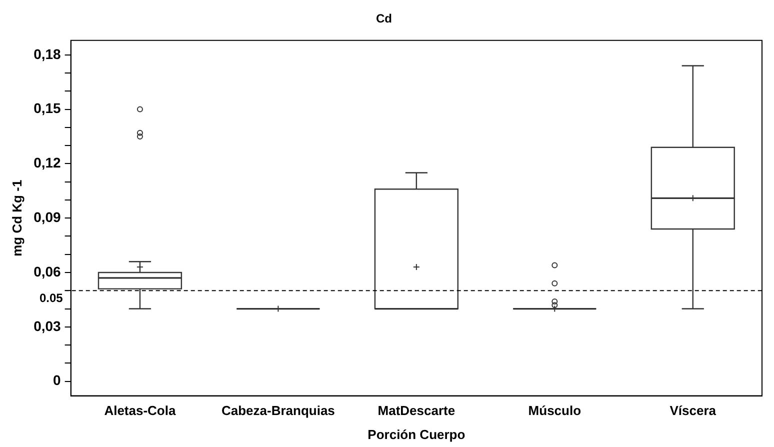 This screenshot has width=774, height=447. Describe the element at coordinates (555, 410) in the screenshot. I see `x-tick-label: Músculo` at that location.